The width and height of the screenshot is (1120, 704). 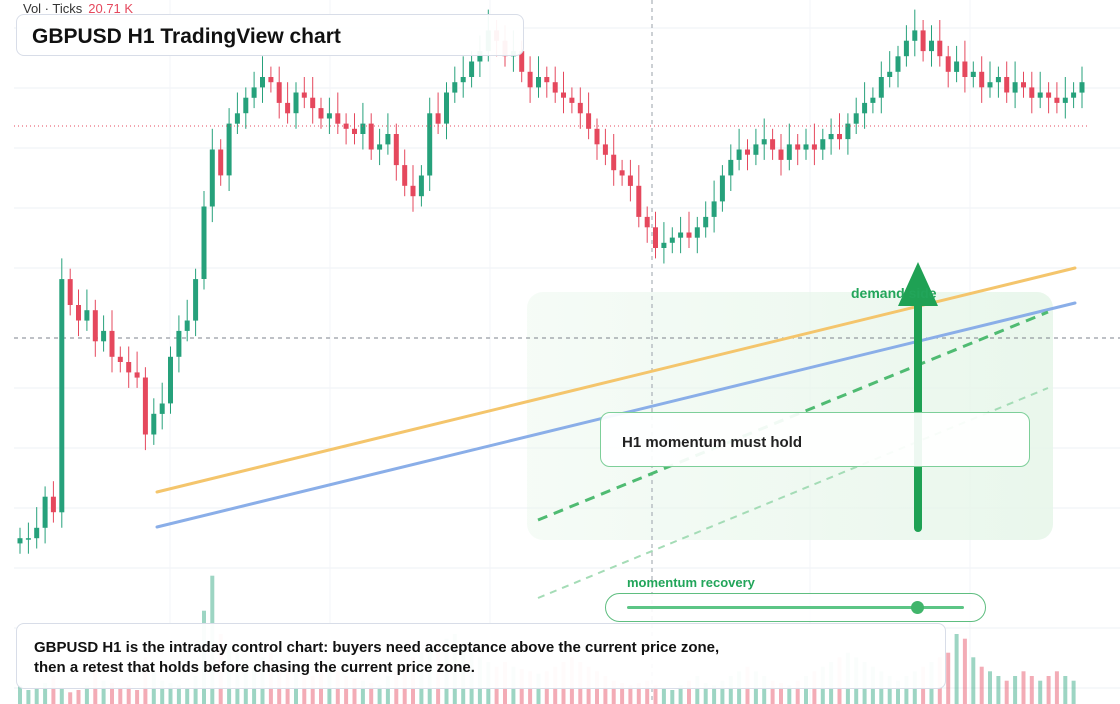 I want to click on demand-arrow-head, so click(x=918, y=284).